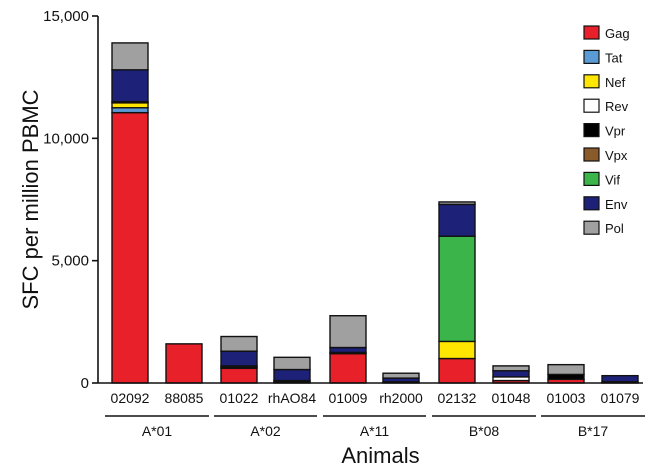  Describe the element at coordinates (591, 130) in the screenshot. I see `legend-swatch-vpr` at that location.